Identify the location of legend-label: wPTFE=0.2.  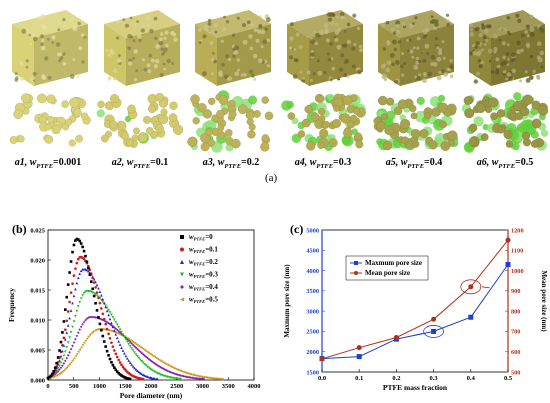
(203, 262).